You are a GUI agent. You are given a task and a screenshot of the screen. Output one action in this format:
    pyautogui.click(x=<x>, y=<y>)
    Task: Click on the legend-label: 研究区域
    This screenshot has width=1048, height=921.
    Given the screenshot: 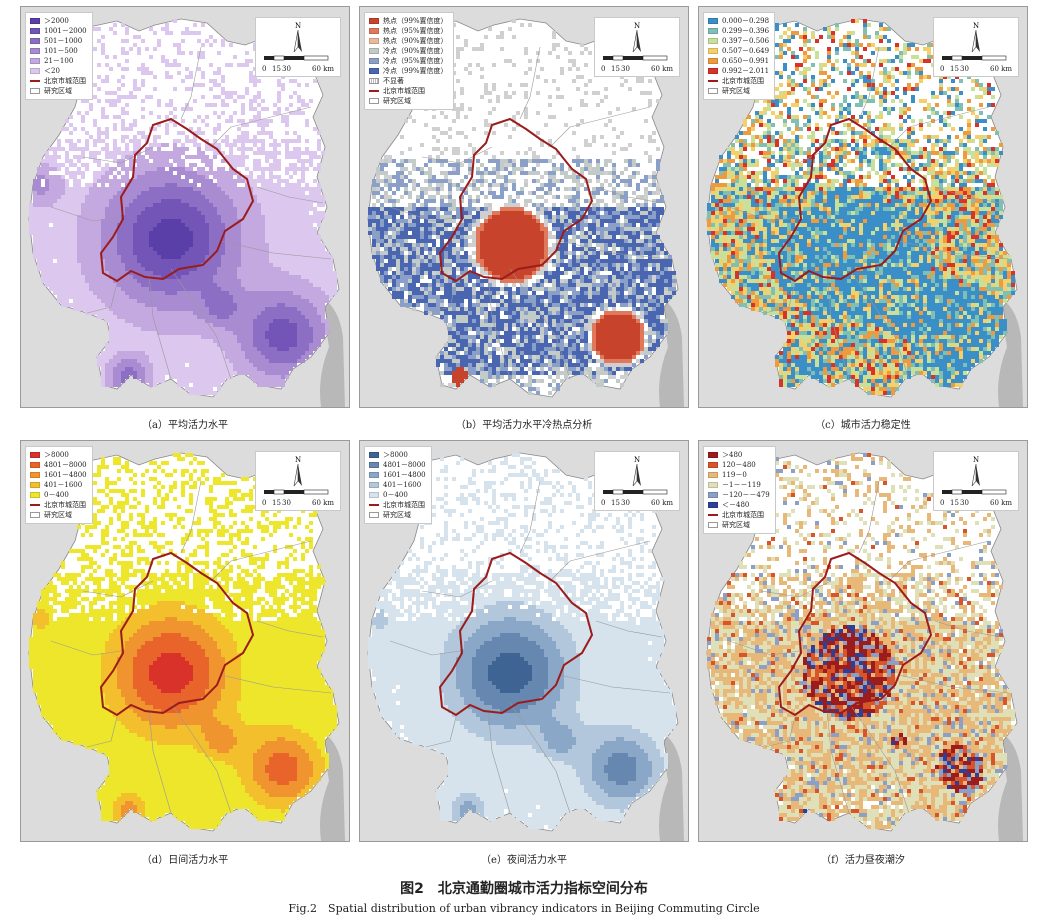 What is the action you would take?
    pyautogui.click(x=397, y=515)
    